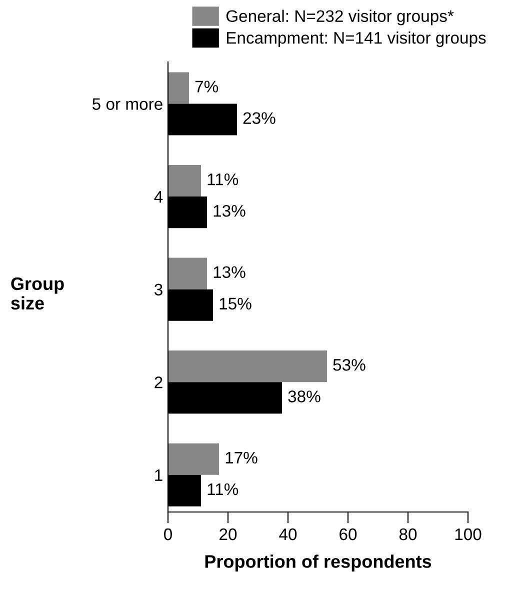 This screenshot has width=522, height=590. Describe the element at coordinates (158, 475) in the screenshot. I see `y-tick-label: 1` at that location.